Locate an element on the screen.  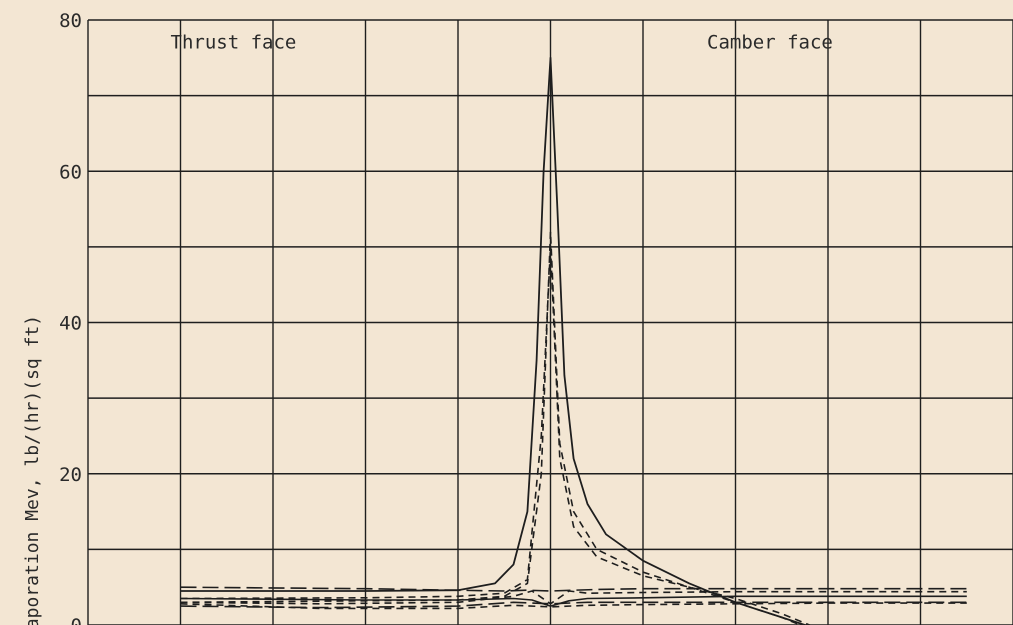
y-tick-label: 40 is located at coordinates (70, 324).